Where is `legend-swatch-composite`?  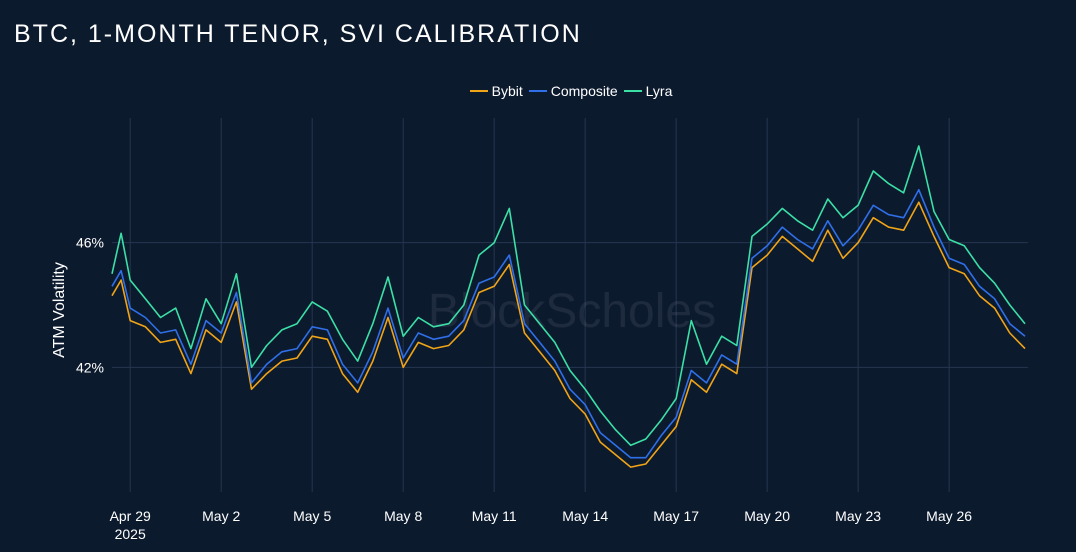 legend-swatch-composite is located at coordinates (537, 91).